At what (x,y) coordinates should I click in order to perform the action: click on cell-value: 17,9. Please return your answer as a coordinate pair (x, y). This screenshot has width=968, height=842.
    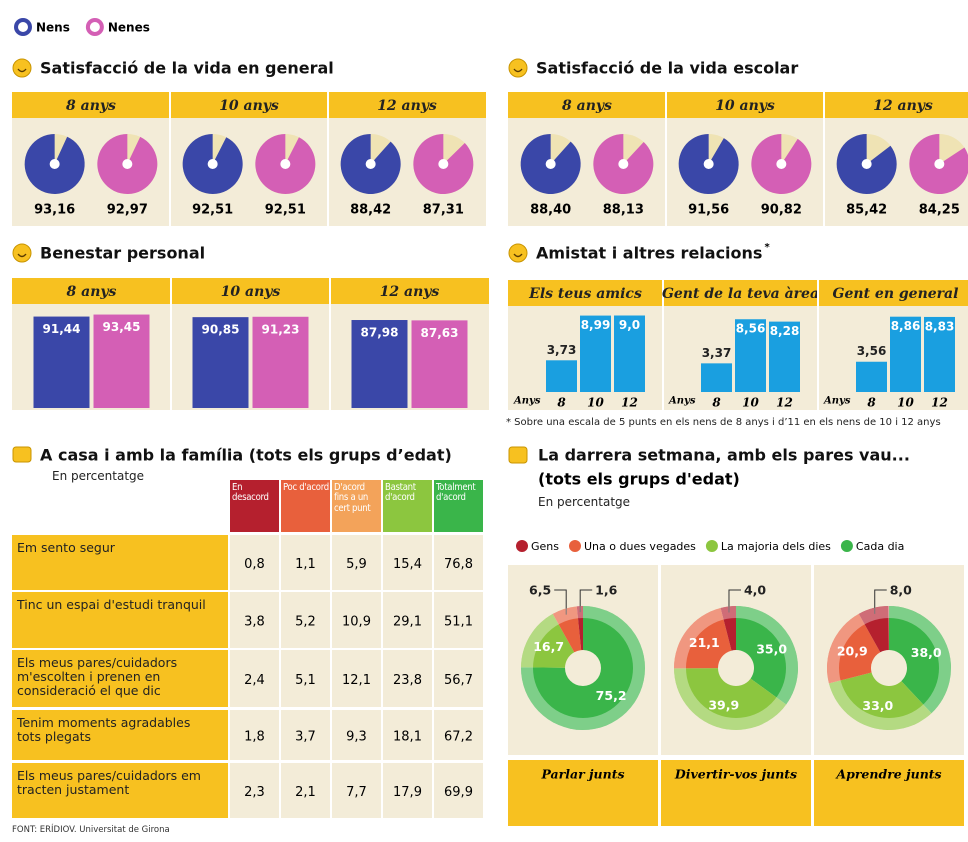
    Looking at the image, I should click on (407, 792).